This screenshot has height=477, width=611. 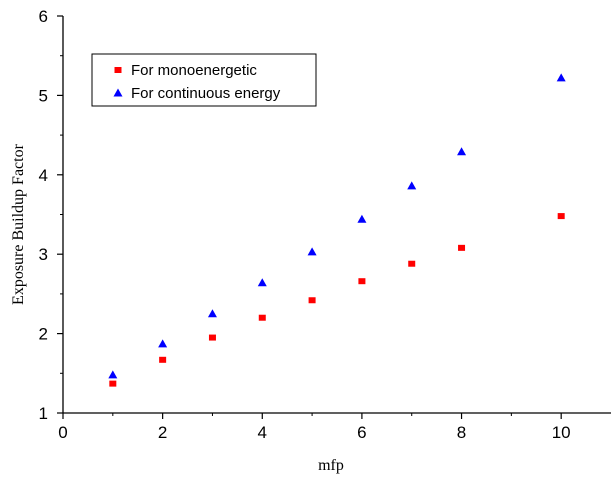 I want to click on y-tick-label: 1, so click(x=43, y=413).